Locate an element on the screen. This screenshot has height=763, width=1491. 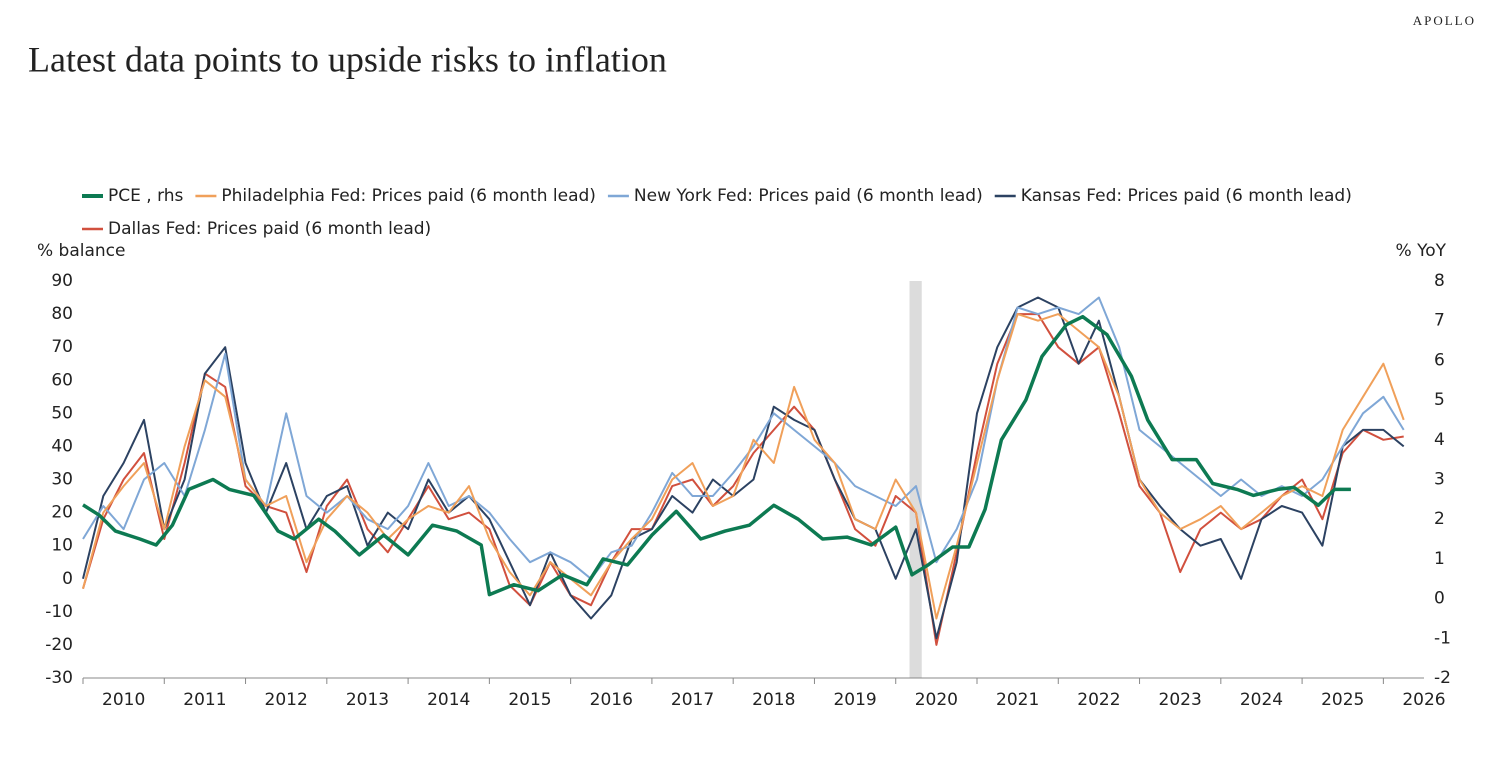
y-tick-label: -20 is located at coordinates (59, 645).